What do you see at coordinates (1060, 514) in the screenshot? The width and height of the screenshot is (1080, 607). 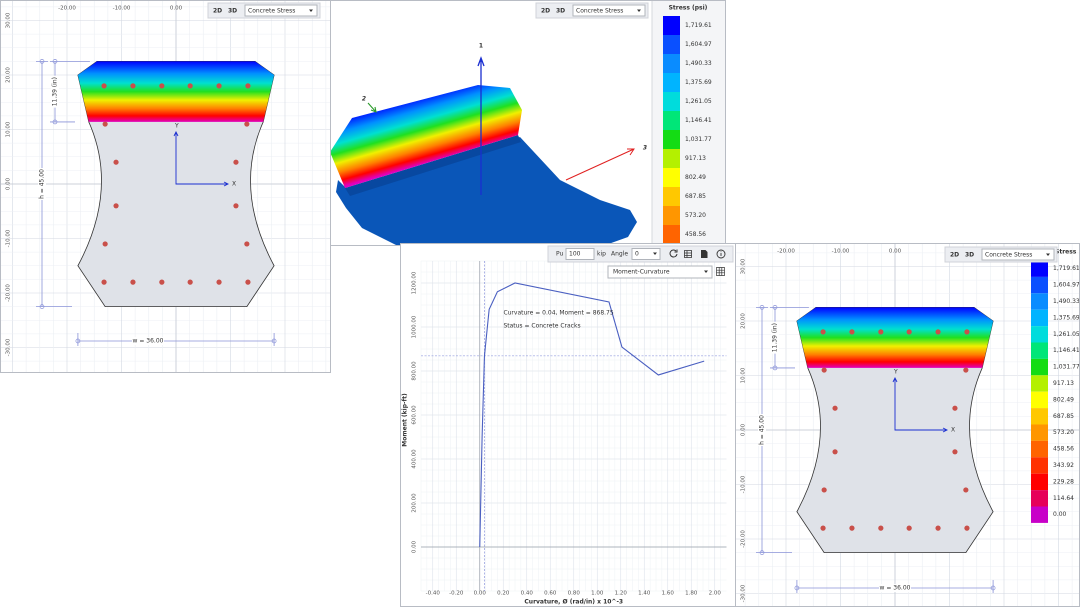 I see `legend-value: 0.00` at bounding box center [1060, 514].